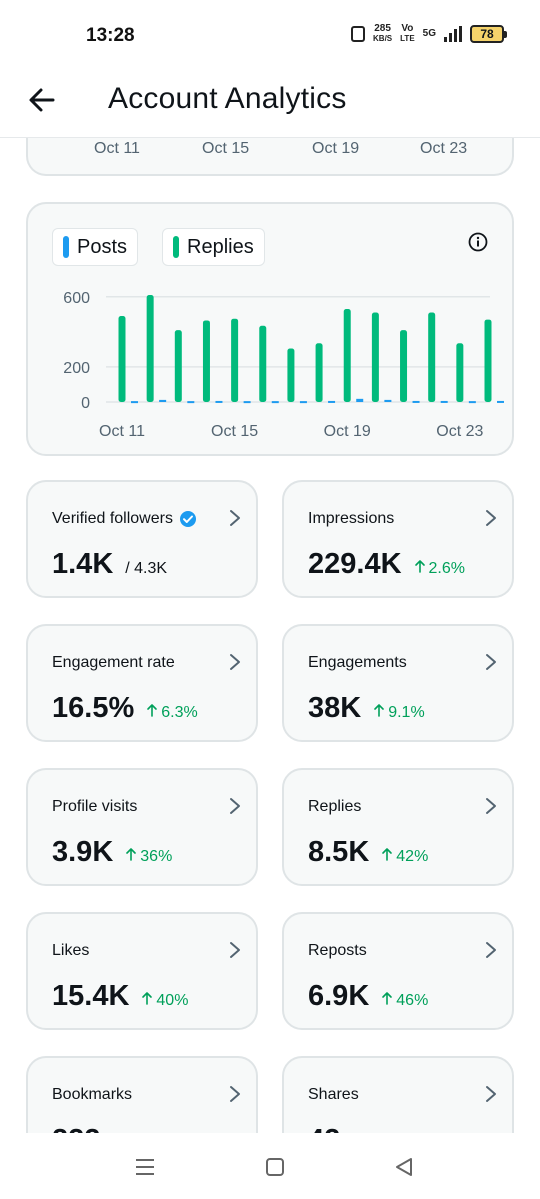  I want to click on app-header: Account Analytics, so click(270, 104).